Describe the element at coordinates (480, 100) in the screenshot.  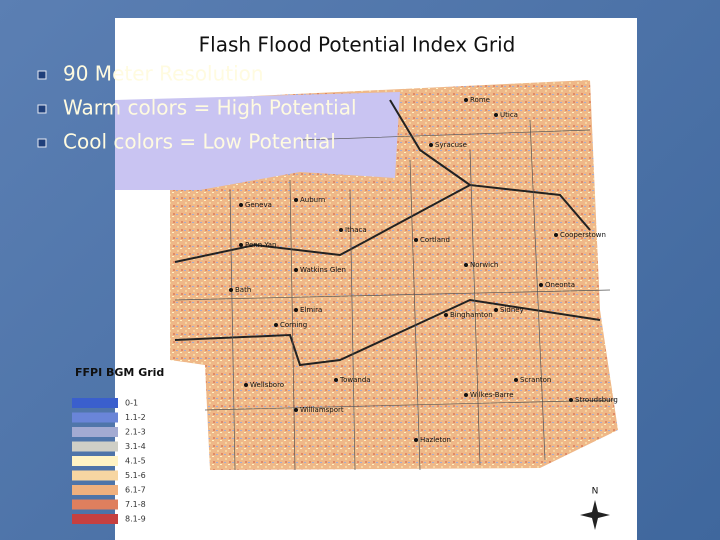
I see `place-label: Rome` at that location.